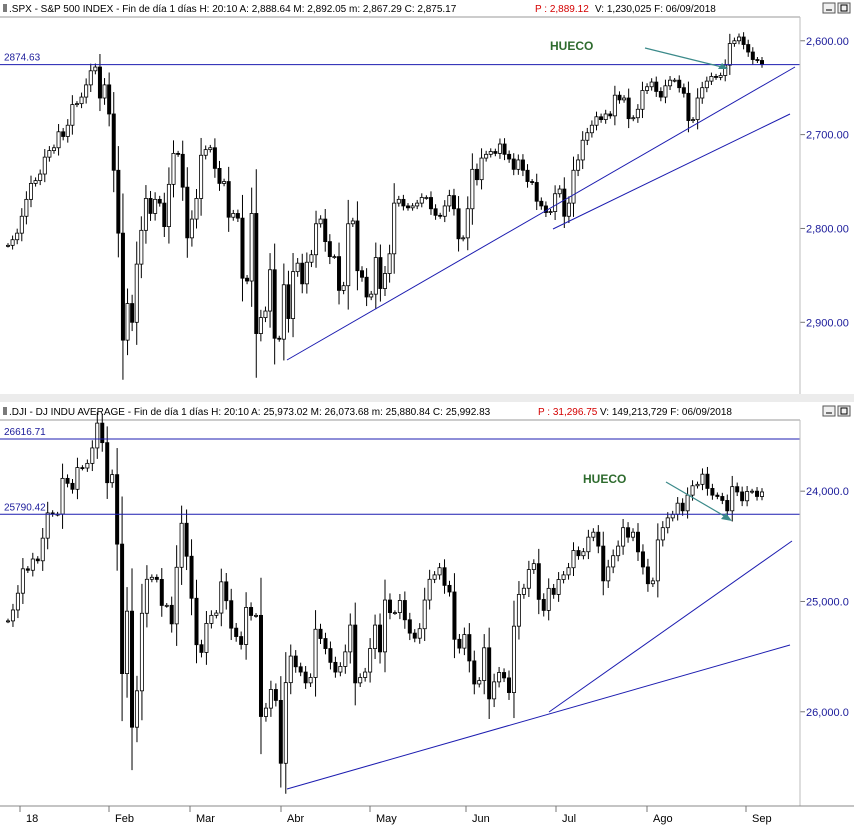 The image size is (854, 827). What do you see at coordinates (827, 323) in the screenshot?
I see `y-tick-label: 2,900.00` at bounding box center [827, 323].